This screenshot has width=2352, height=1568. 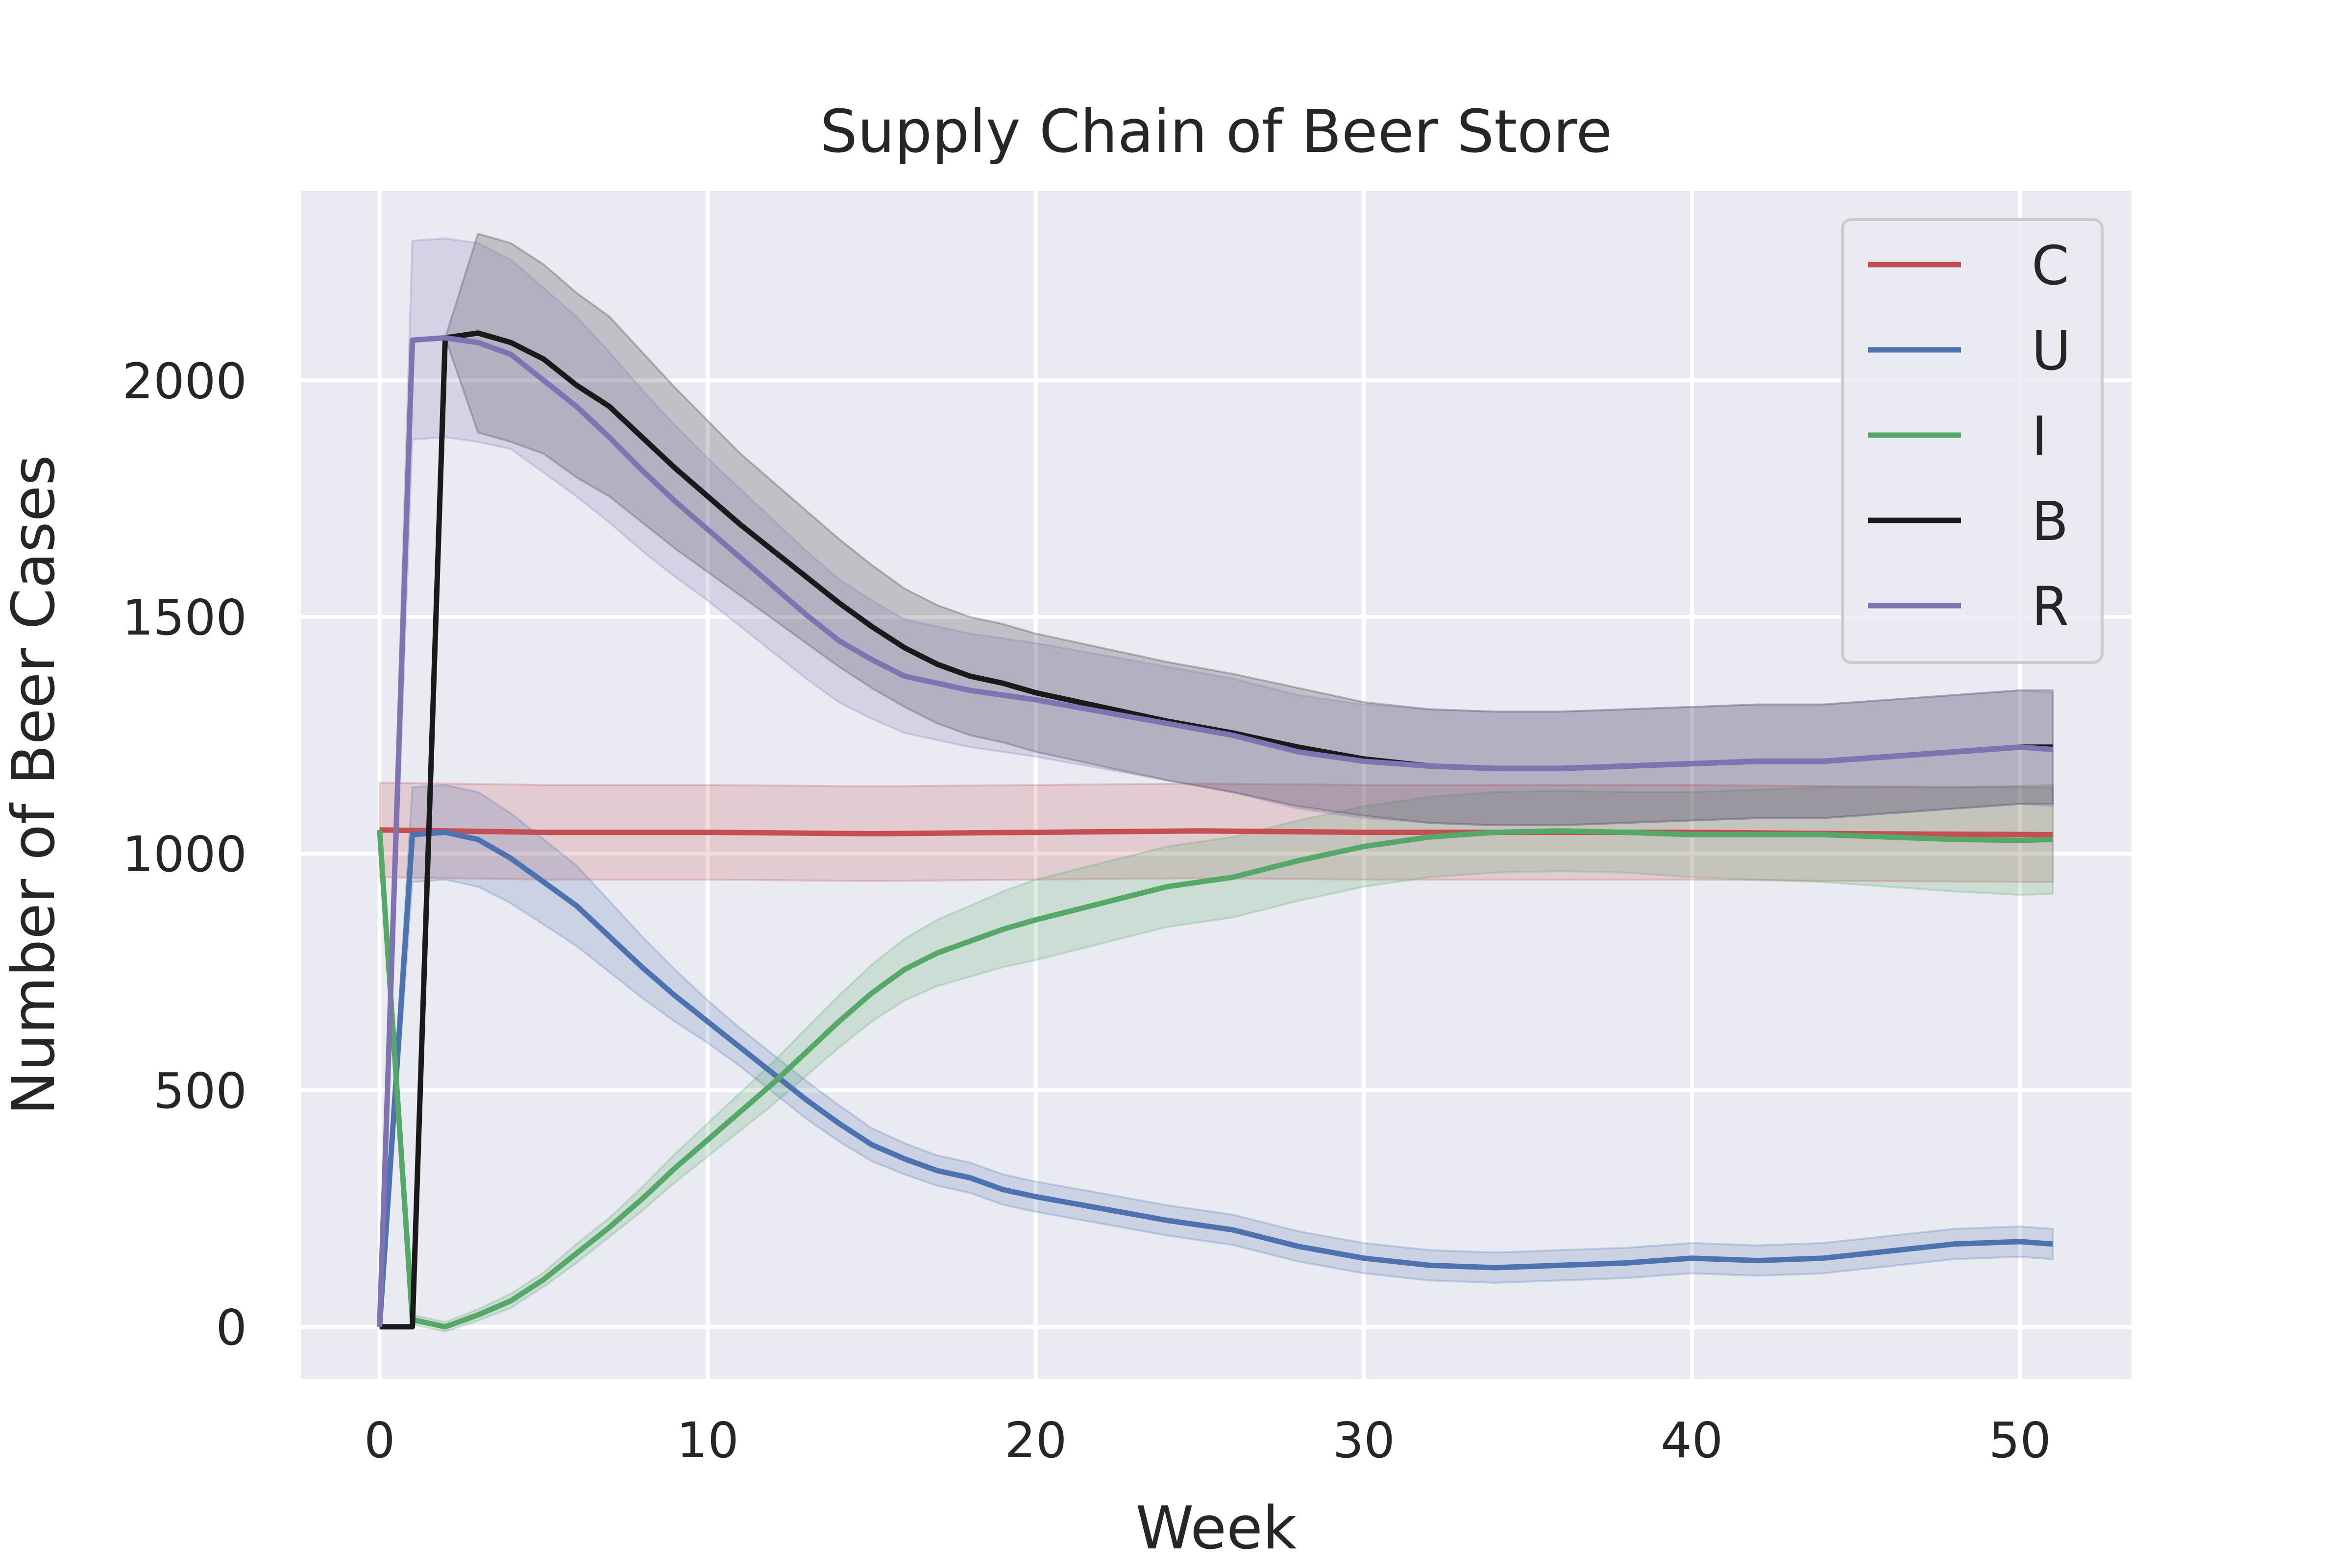 What do you see at coordinates (1216, 1528) in the screenshot?
I see `x-axis-label: Week` at bounding box center [1216, 1528].